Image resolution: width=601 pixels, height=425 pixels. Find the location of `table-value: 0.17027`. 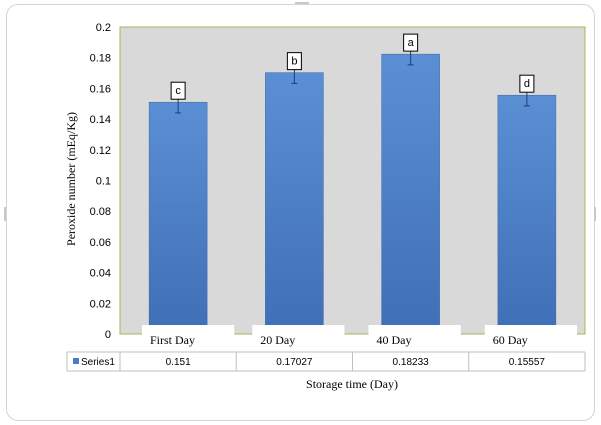

table-value: 0.17027 is located at coordinates (294, 362).